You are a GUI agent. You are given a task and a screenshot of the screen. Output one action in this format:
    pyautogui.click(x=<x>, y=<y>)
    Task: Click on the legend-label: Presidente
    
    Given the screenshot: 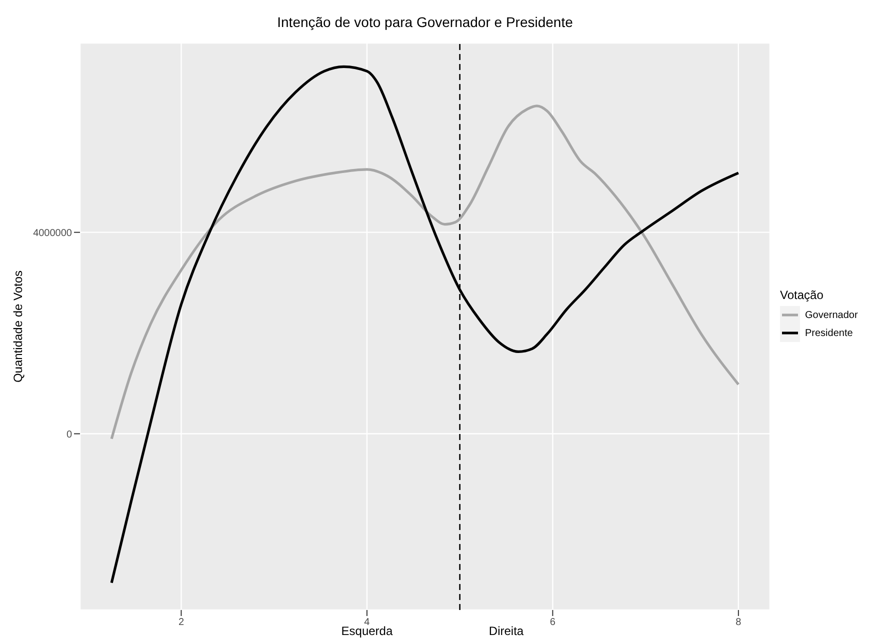 What is the action you would take?
    pyautogui.click(x=829, y=333)
    